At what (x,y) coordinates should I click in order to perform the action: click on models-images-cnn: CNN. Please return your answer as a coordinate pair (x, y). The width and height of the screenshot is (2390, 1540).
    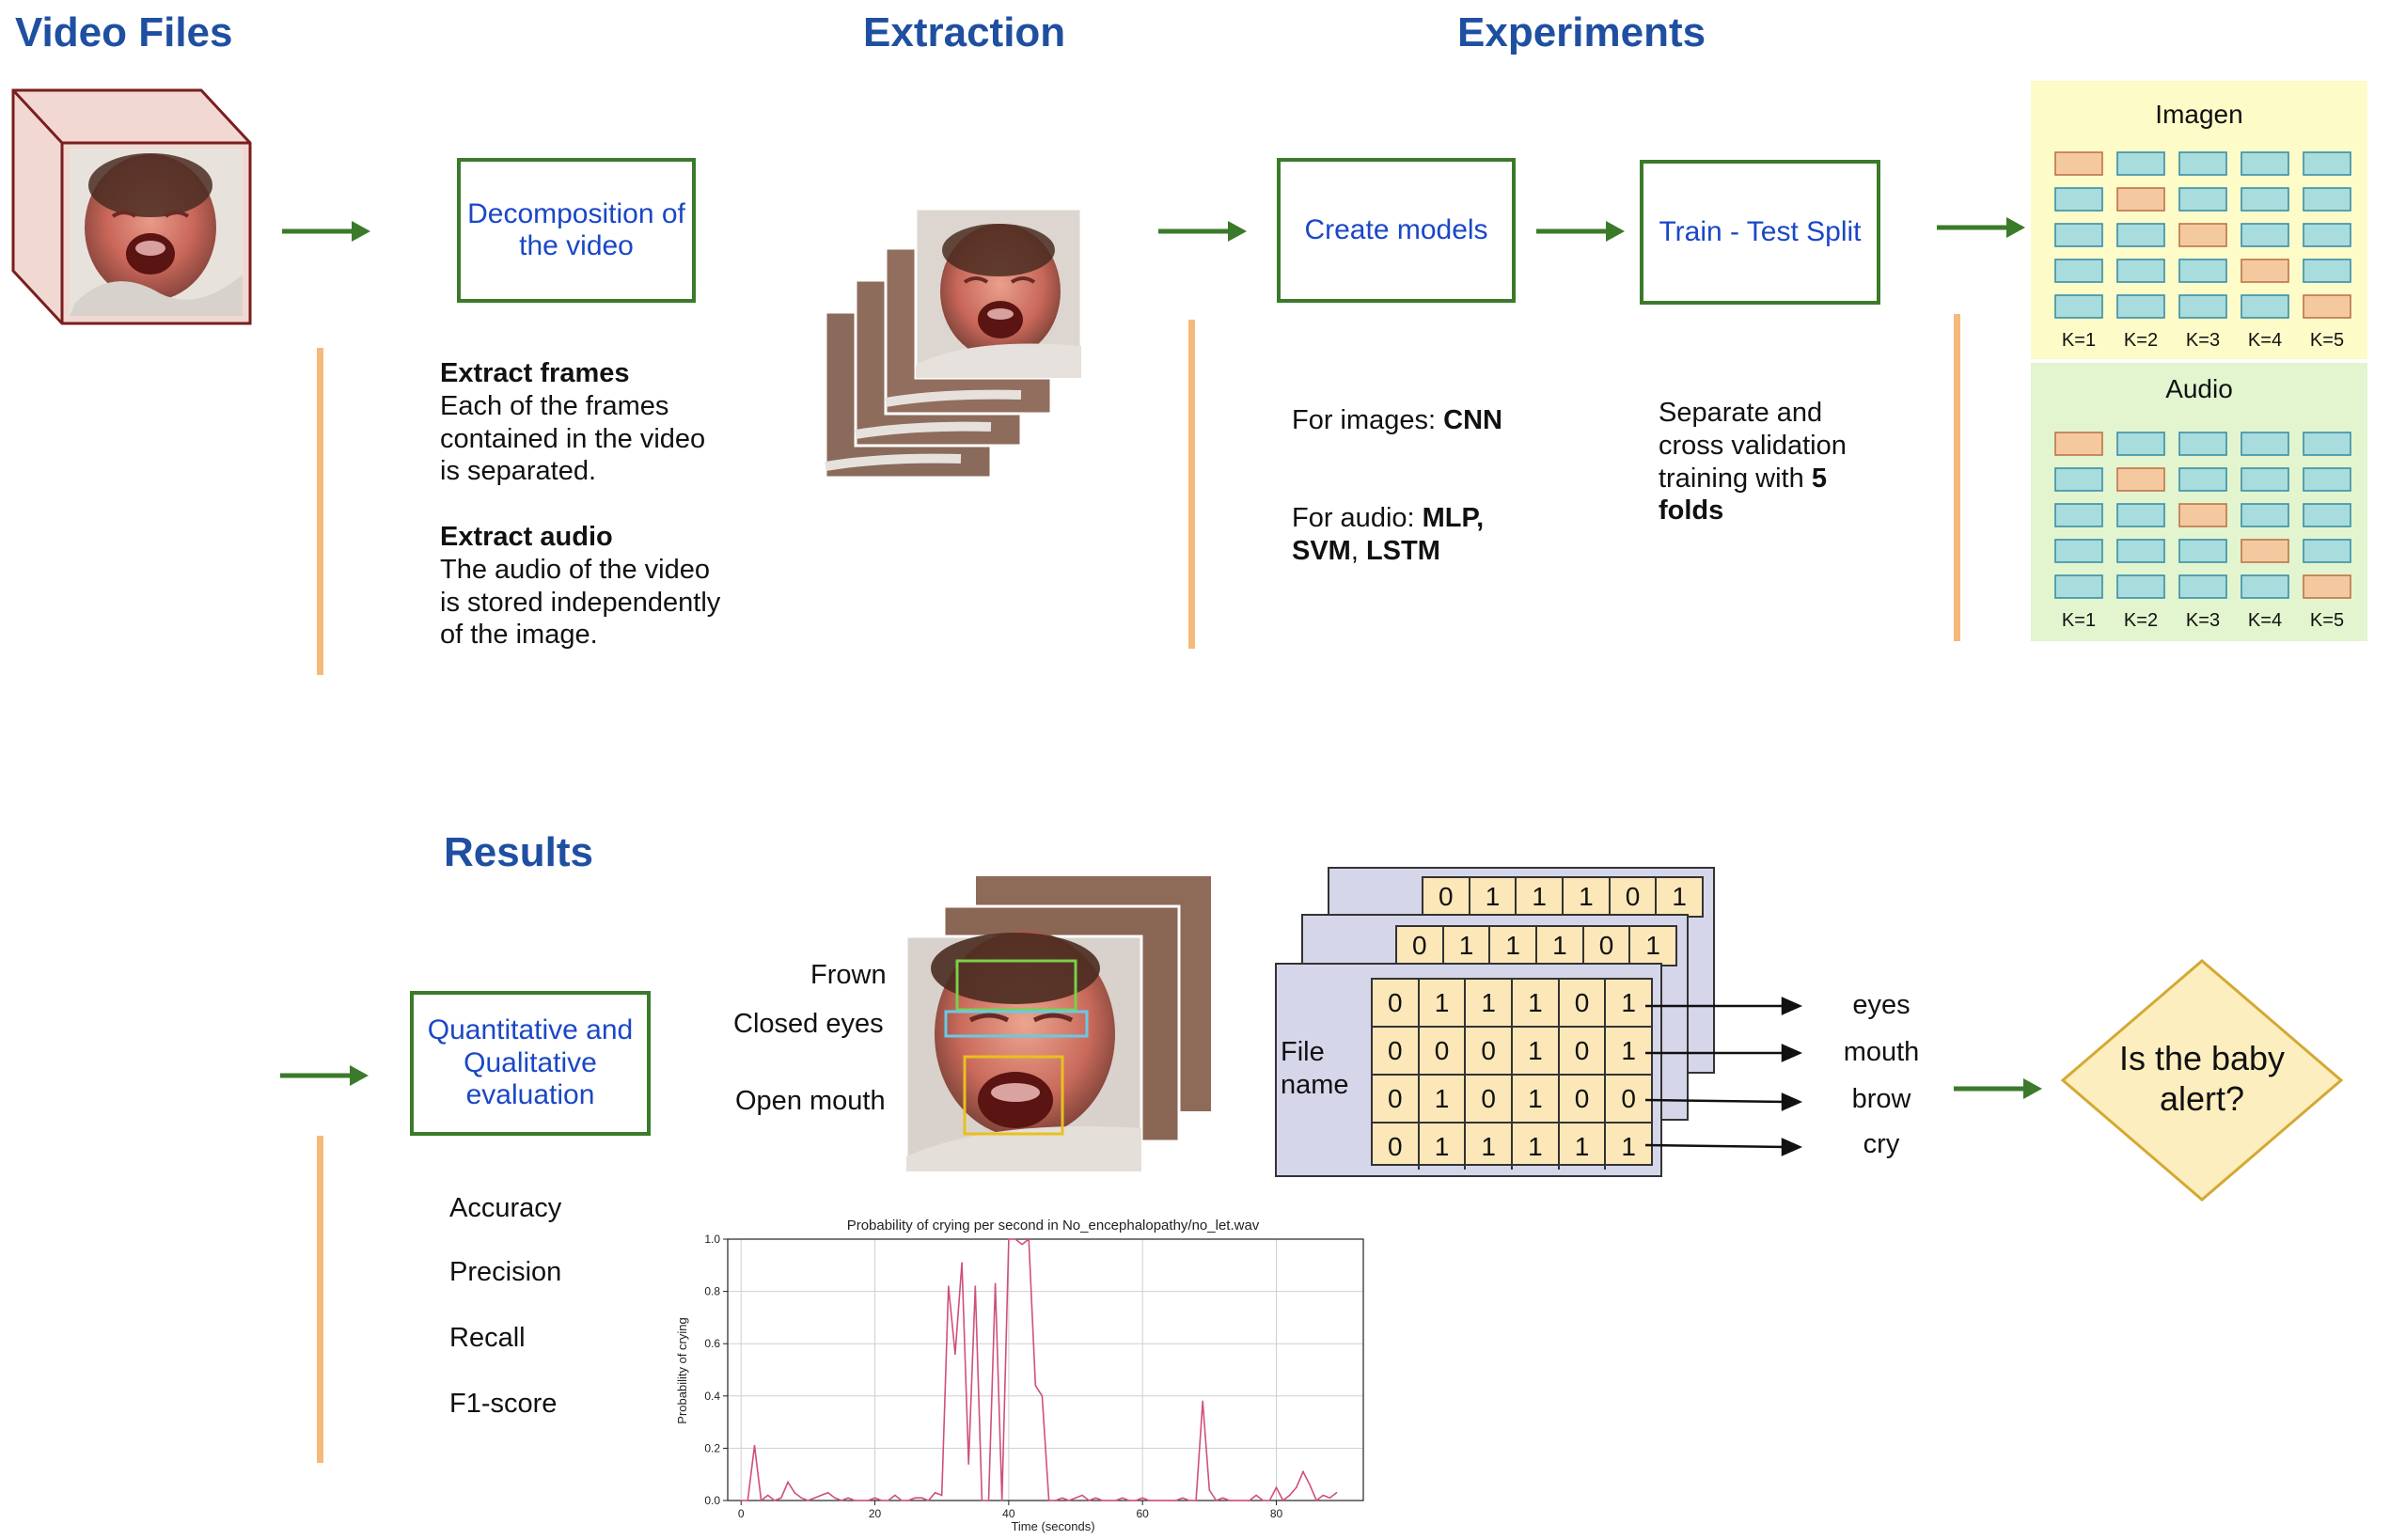
    Looking at the image, I should click on (1473, 420).